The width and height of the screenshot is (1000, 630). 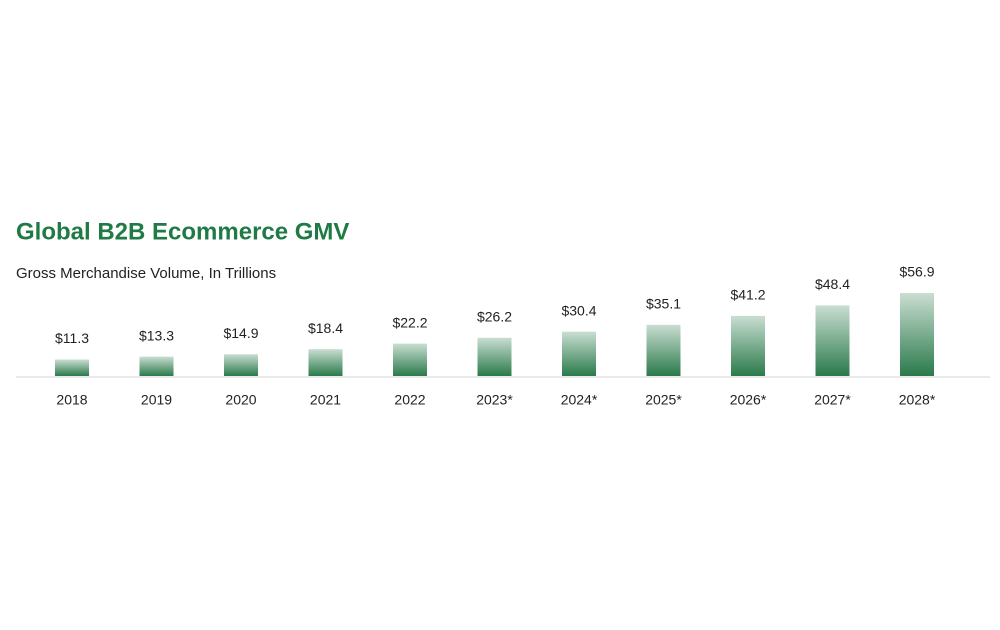 I want to click on value-label: $13.3, so click(x=156, y=335).